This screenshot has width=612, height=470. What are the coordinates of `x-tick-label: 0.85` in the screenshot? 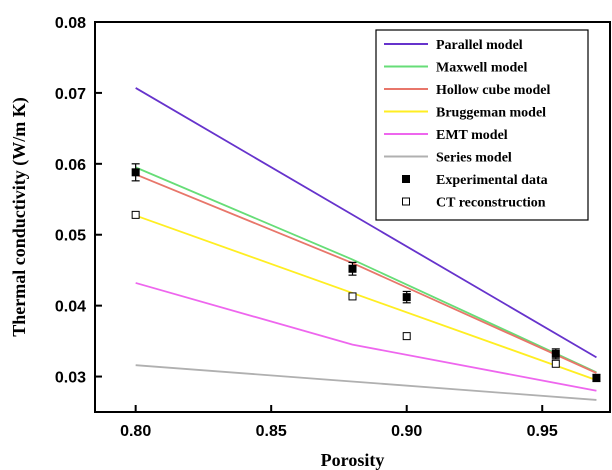 It's located at (271, 431).